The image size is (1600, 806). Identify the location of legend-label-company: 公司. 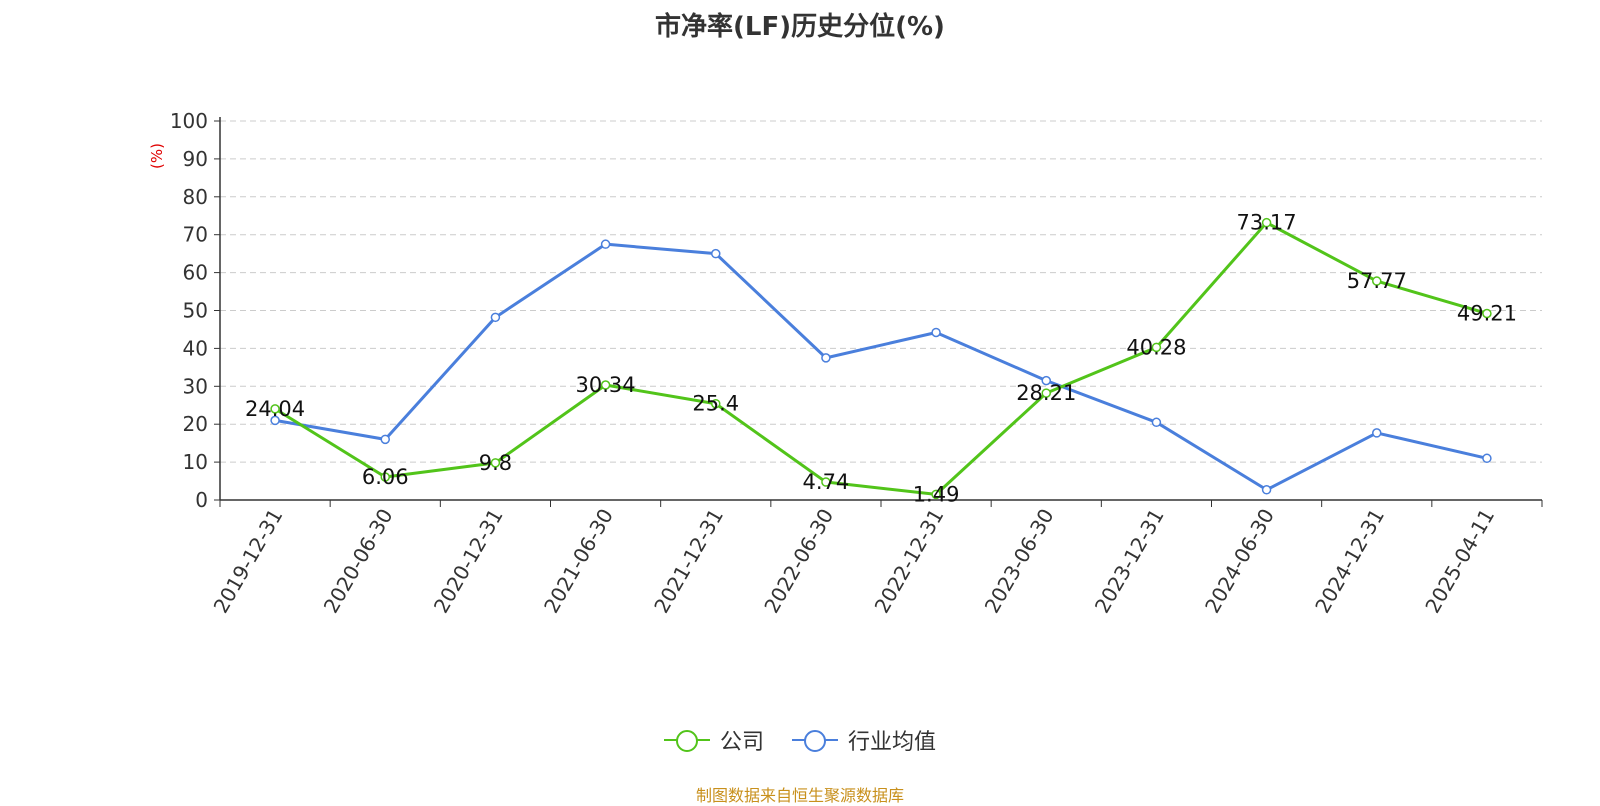
(741, 742).